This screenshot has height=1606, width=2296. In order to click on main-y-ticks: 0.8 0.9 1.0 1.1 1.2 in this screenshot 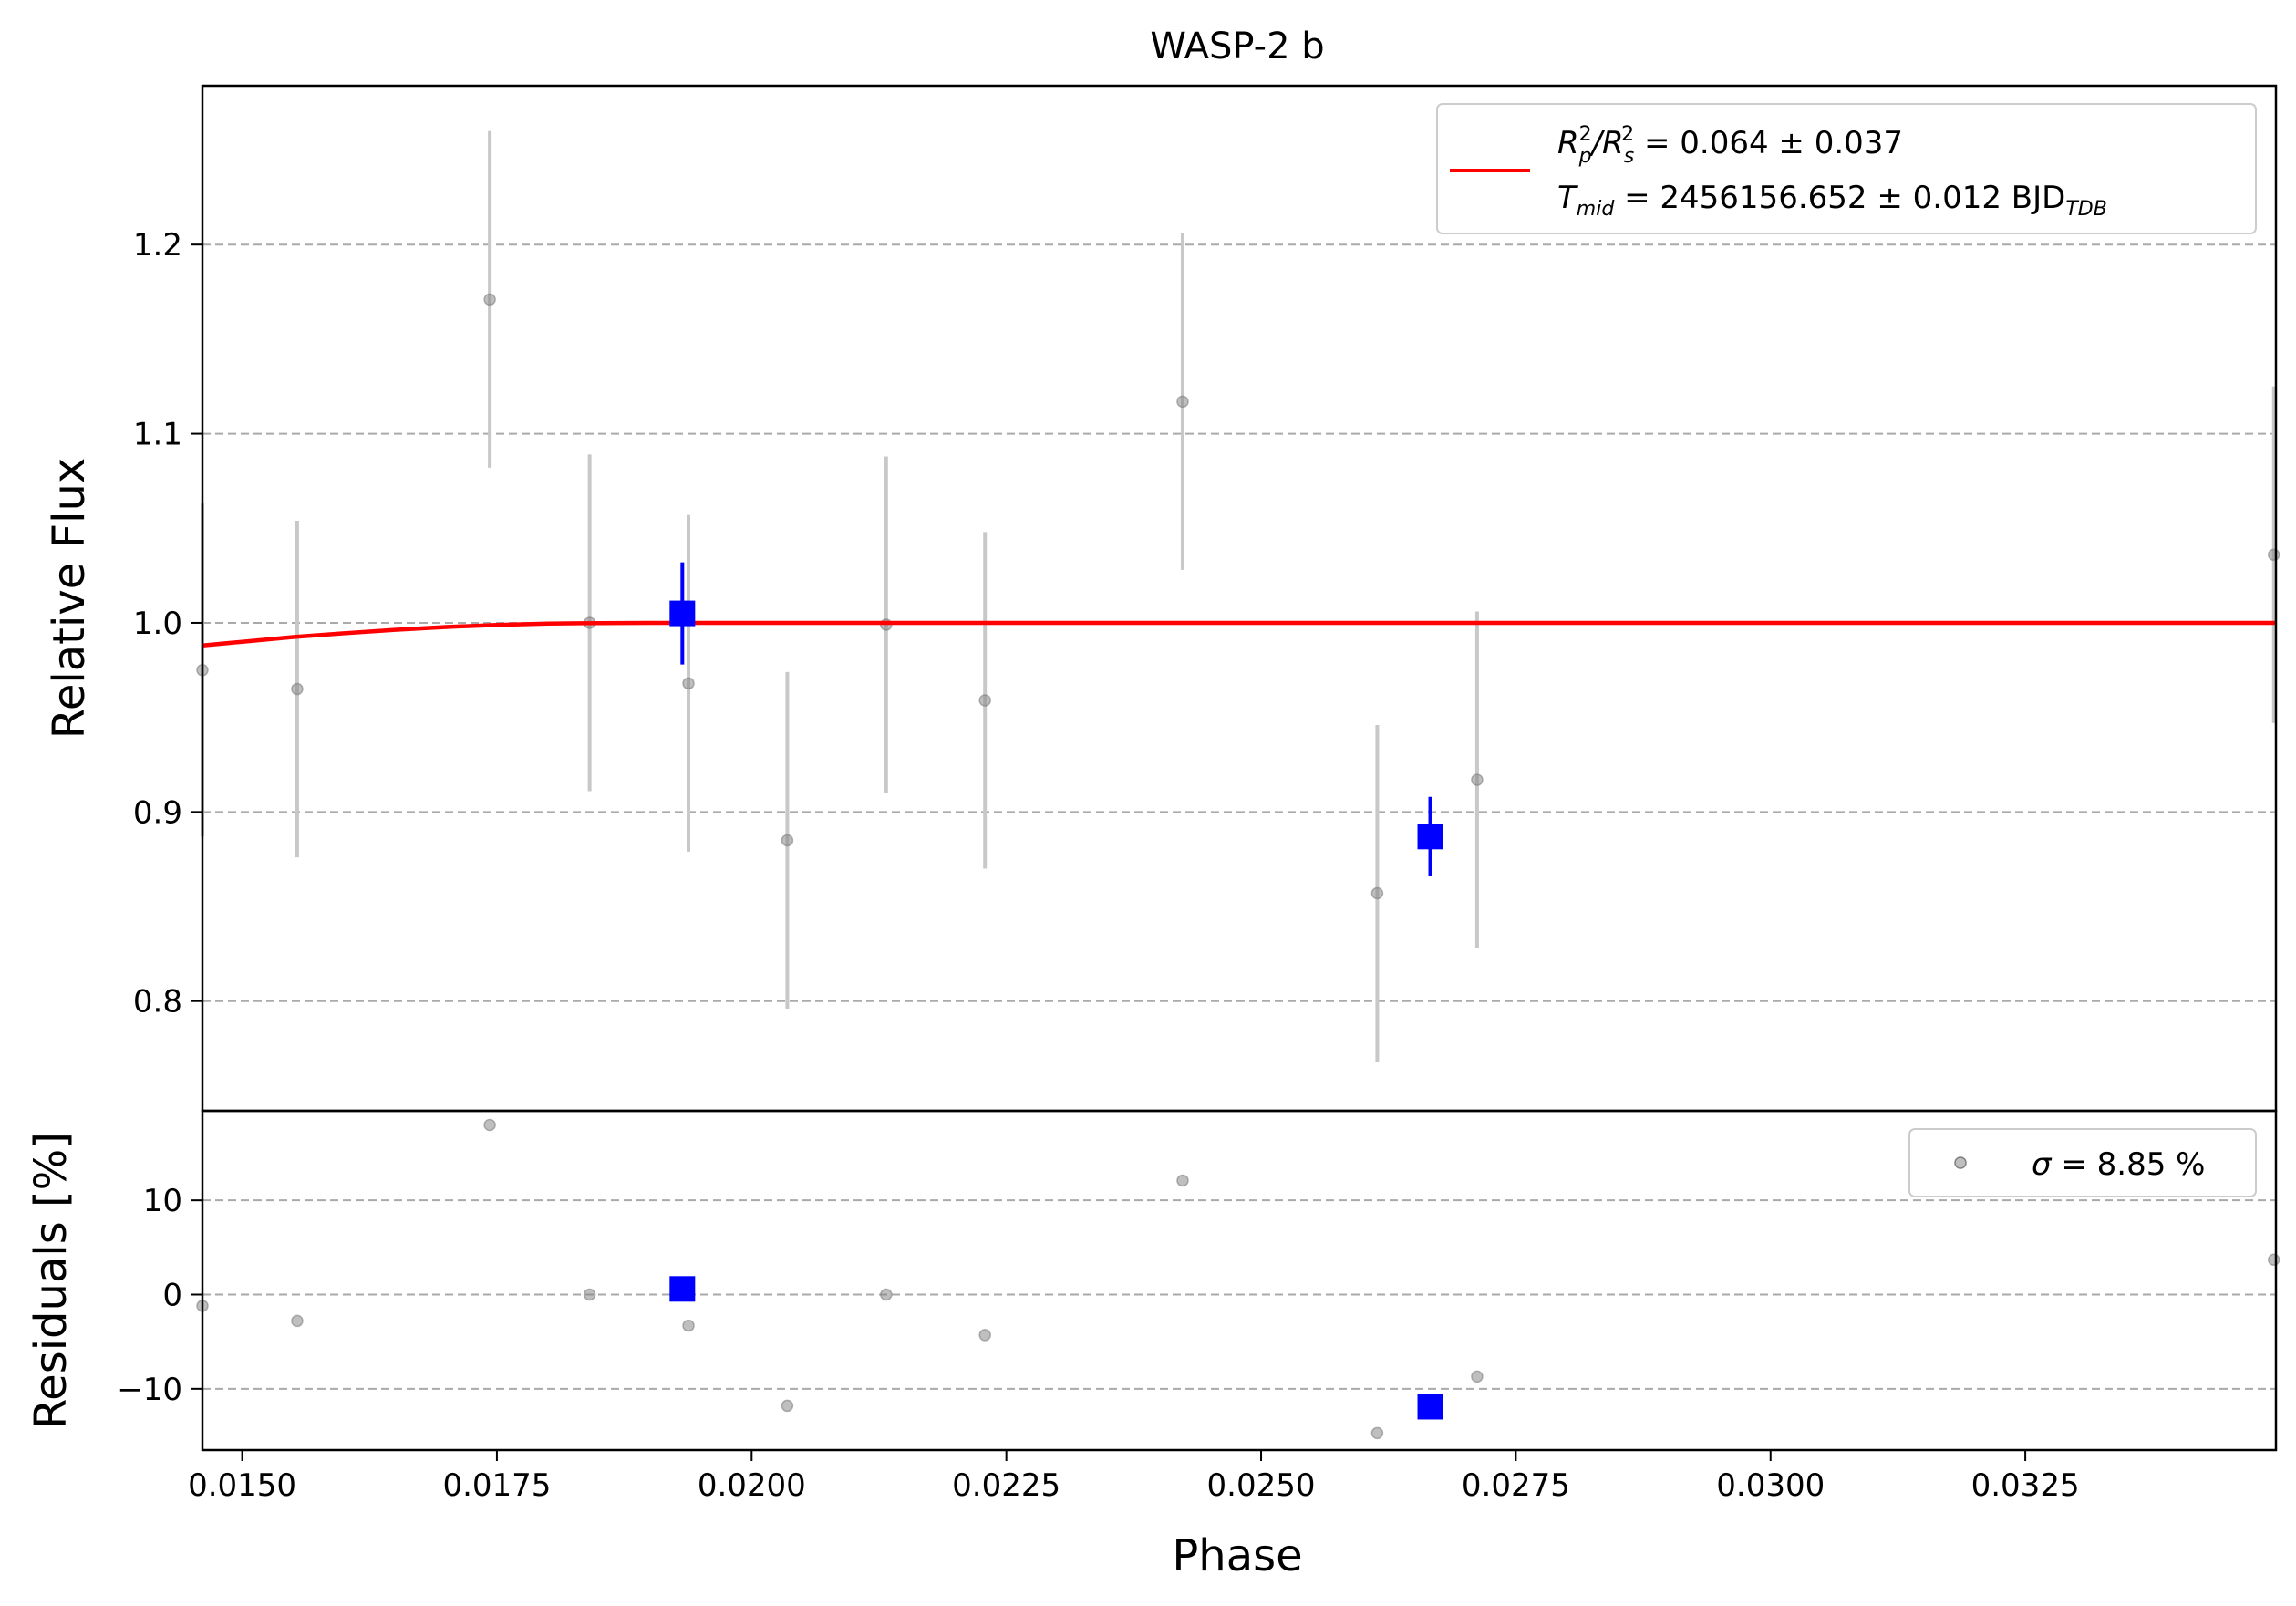, I will do `click(167, 624)`.